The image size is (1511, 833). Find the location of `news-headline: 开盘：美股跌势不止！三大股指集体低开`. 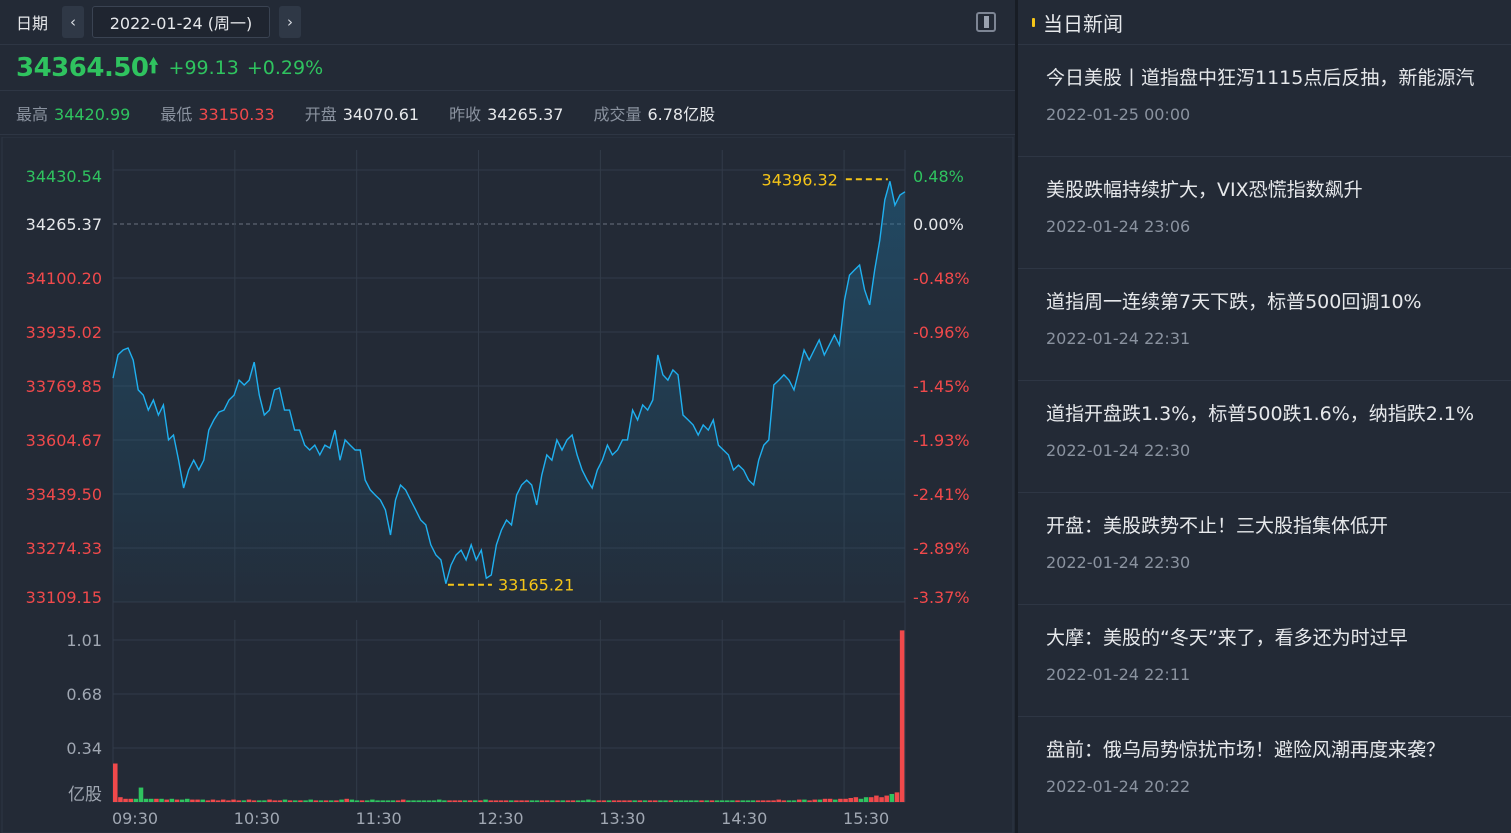

news-headline: 开盘：美股跌势不止！三大股指集体低开 is located at coordinates (1217, 526).